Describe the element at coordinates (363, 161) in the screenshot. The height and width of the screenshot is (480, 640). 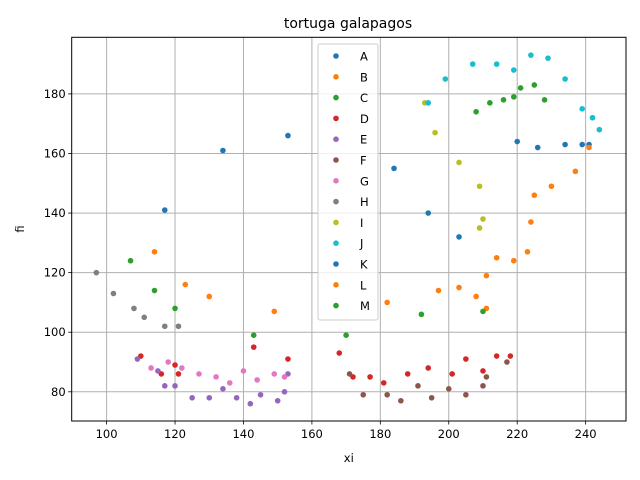
I see `legend-label-f: F` at that location.